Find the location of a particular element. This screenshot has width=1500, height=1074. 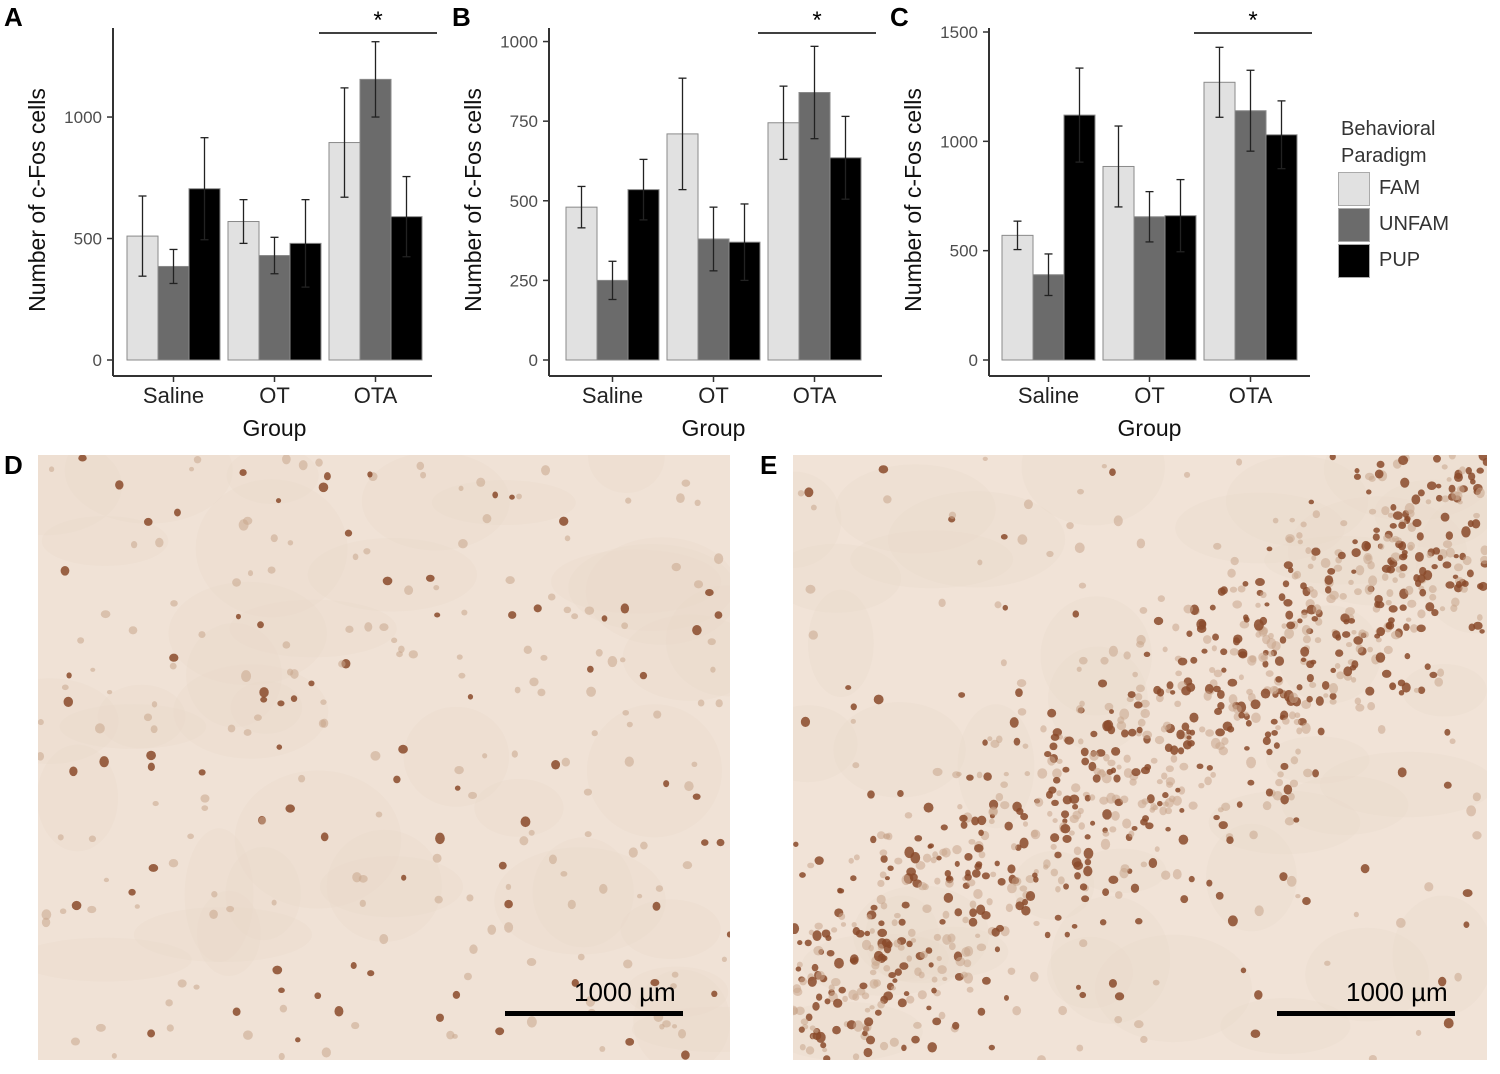

bar-unfam is located at coordinates (173, 313).